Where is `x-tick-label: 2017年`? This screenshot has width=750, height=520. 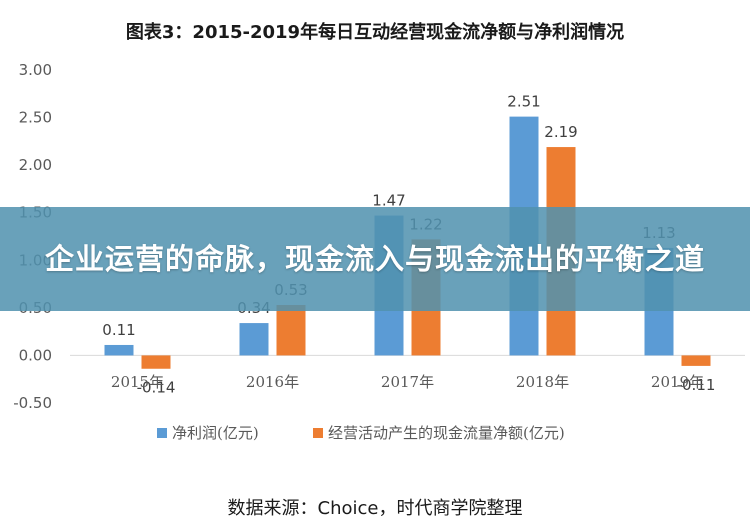 x-tick-label: 2017年 is located at coordinates (407, 382).